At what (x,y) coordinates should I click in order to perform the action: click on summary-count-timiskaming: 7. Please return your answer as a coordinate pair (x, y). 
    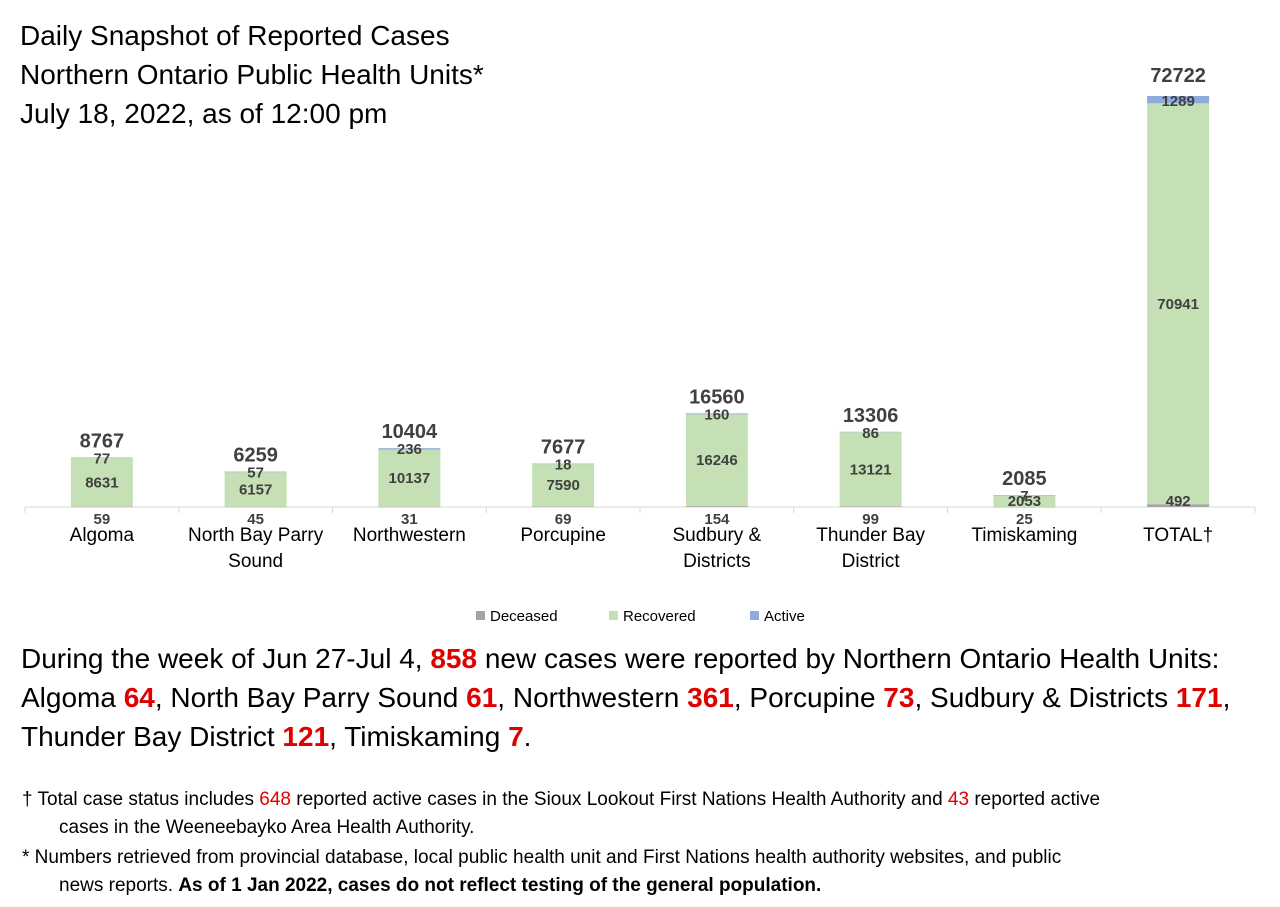
    Looking at the image, I should click on (516, 736).